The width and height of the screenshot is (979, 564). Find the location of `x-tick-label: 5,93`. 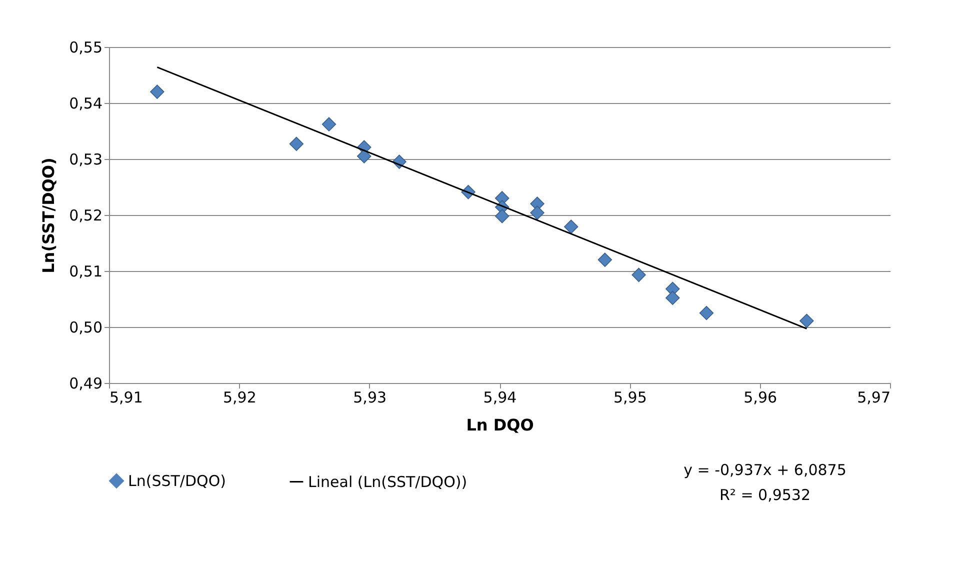

x-tick-label: 5,93 is located at coordinates (370, 397).